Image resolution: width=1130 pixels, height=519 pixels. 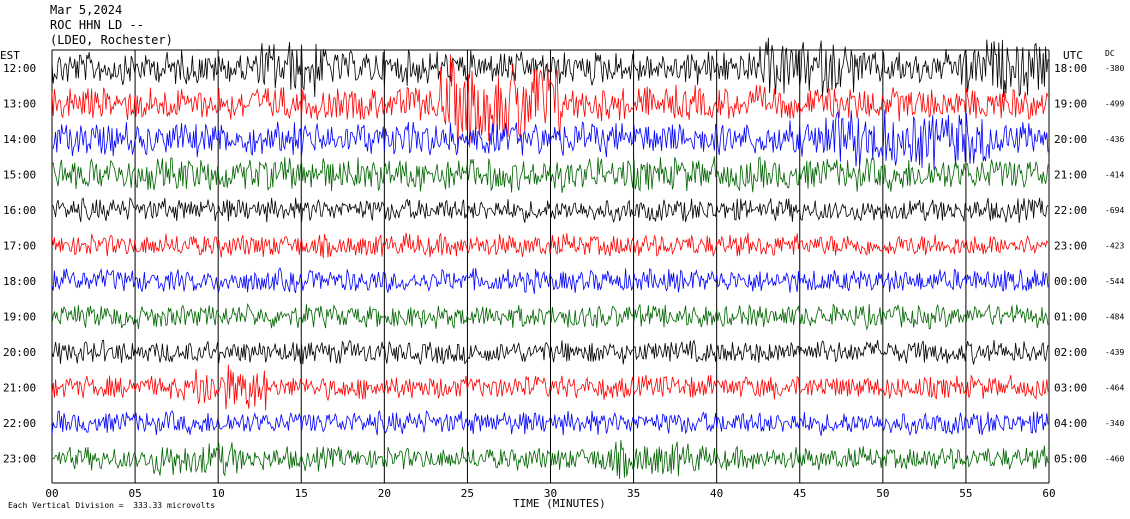 What do you see at coordinates (1070, 246) in the screenshot?
I see `utc-time-label: 23:00` at bounding box center [1070, 246].